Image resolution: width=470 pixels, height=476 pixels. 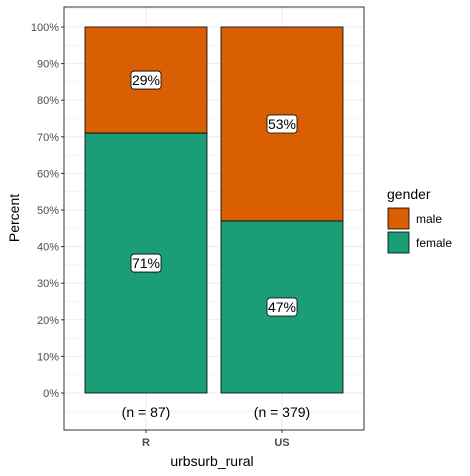 What do you see at coordinates (146, 443) in the screenshot?
I see `x-tick-label: R` at bounding box center [146, 443].